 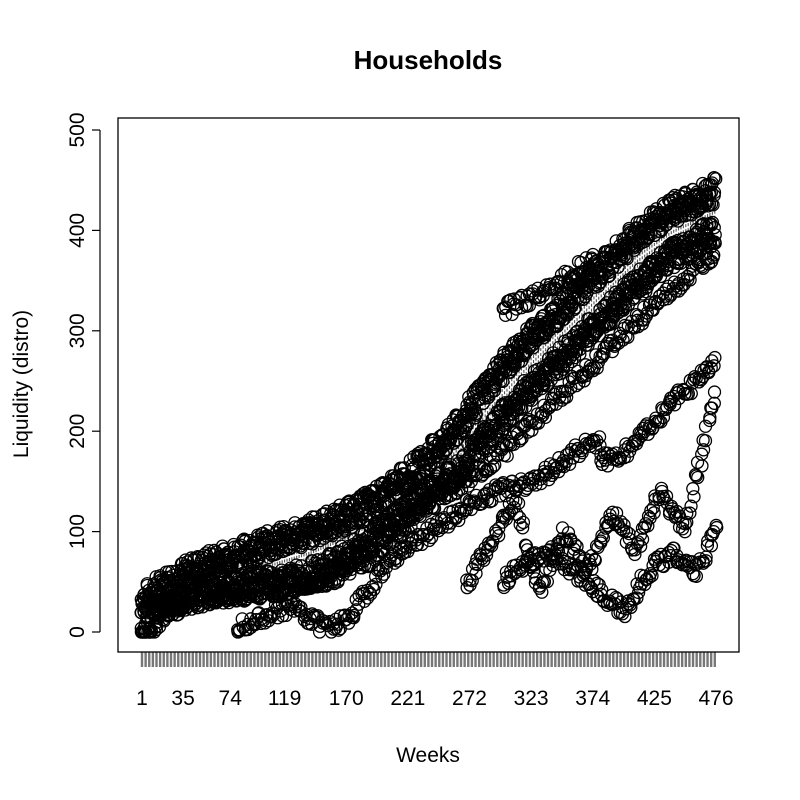 What do you see at coordinates (77, 531) in the screenshot?
I see `y-tick-label: 100` at bounding box center [77, 531].